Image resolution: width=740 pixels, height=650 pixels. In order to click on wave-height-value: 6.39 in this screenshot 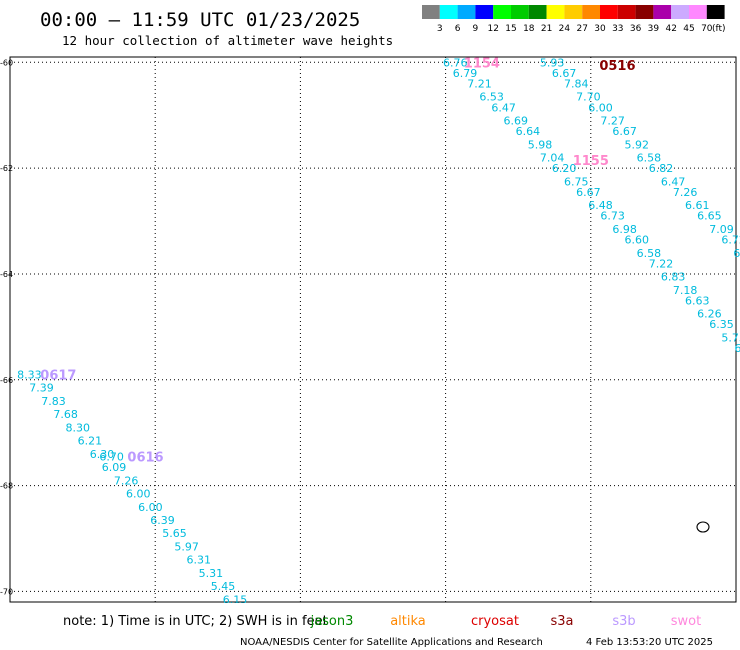, I will do `click(736, 253)`.